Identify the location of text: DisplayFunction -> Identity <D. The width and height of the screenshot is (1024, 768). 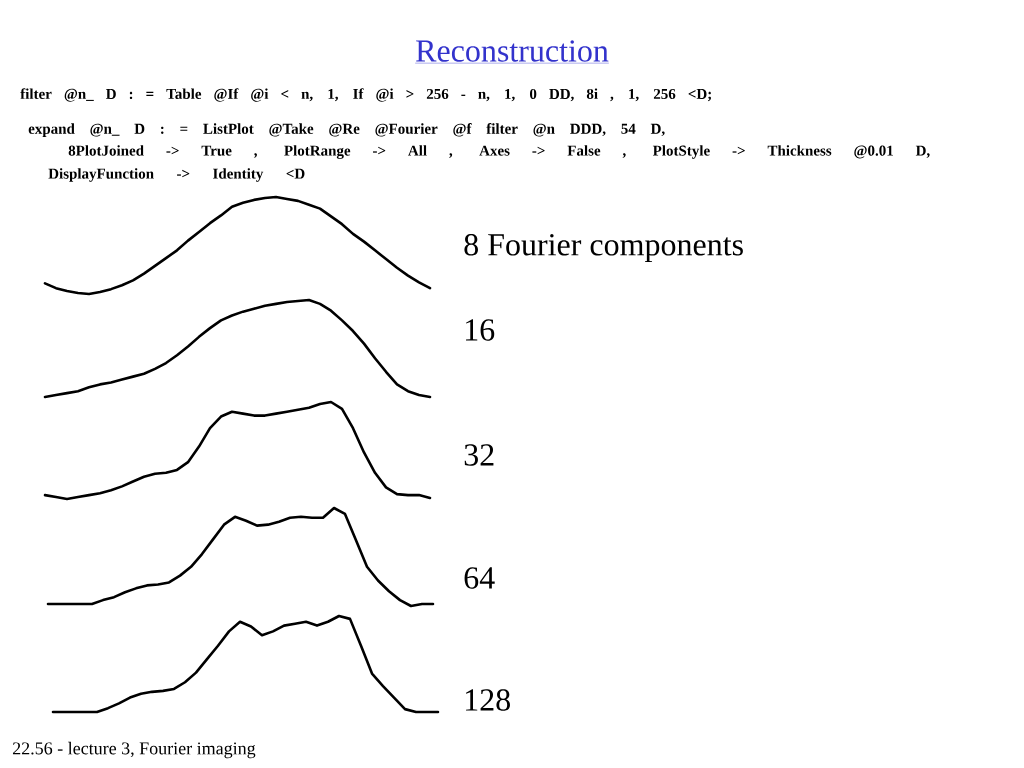
(176, 175).